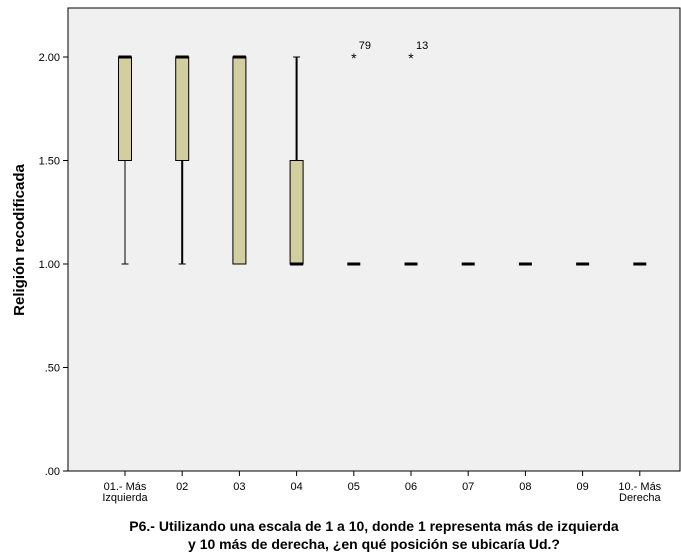 The width and height of the screenshot is (681, 559). I want to click on x-tick-label: 07, so click(468, 487).